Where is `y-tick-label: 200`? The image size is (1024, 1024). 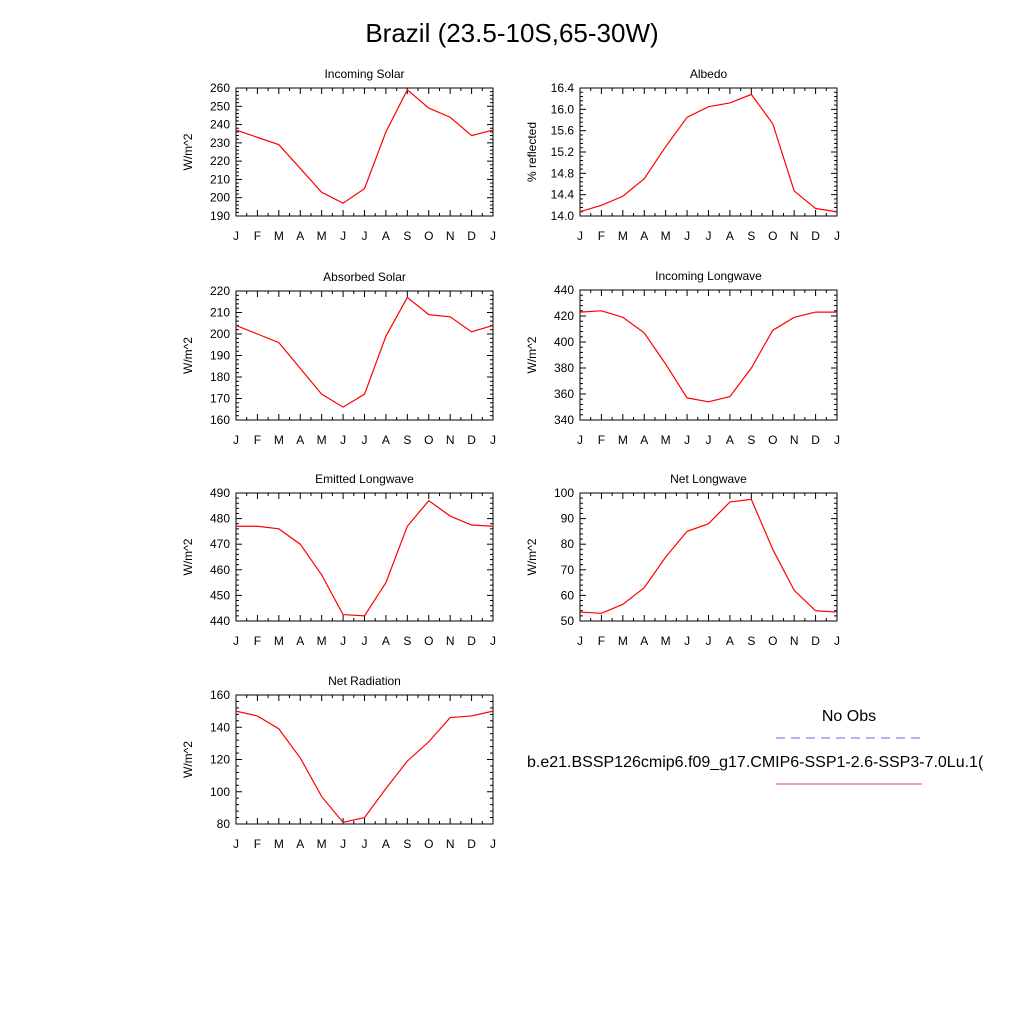 y-tick-label: 200 is located at coordinates (220, 334).